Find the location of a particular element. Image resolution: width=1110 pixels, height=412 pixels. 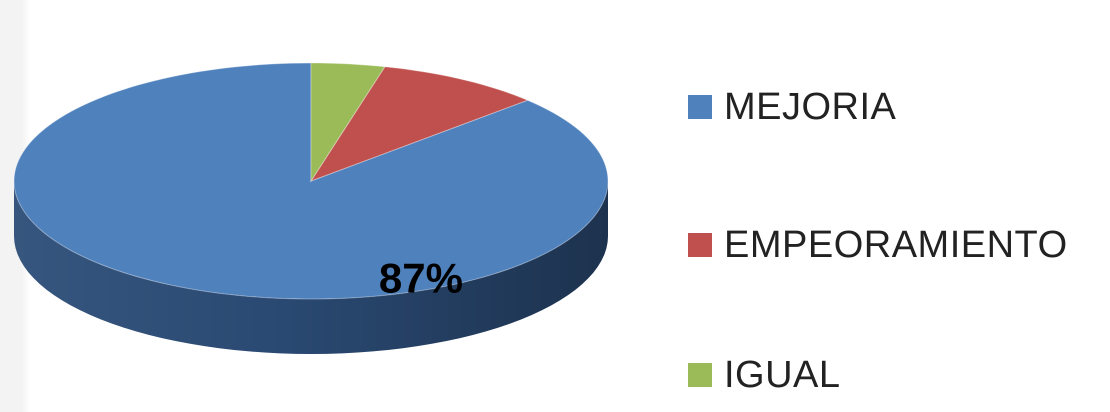

legend-label: IGUAL is located at coordinates (782, 374).